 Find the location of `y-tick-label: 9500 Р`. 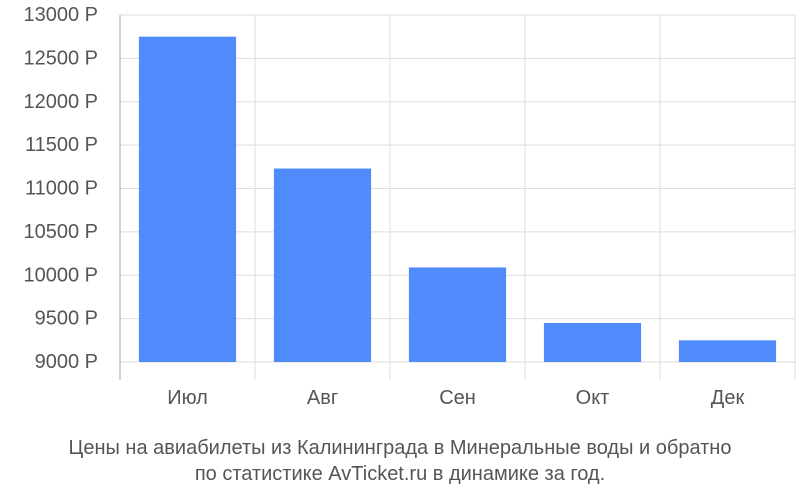

y-tick-label: 9500 Р is located at coordinates (66, 319).